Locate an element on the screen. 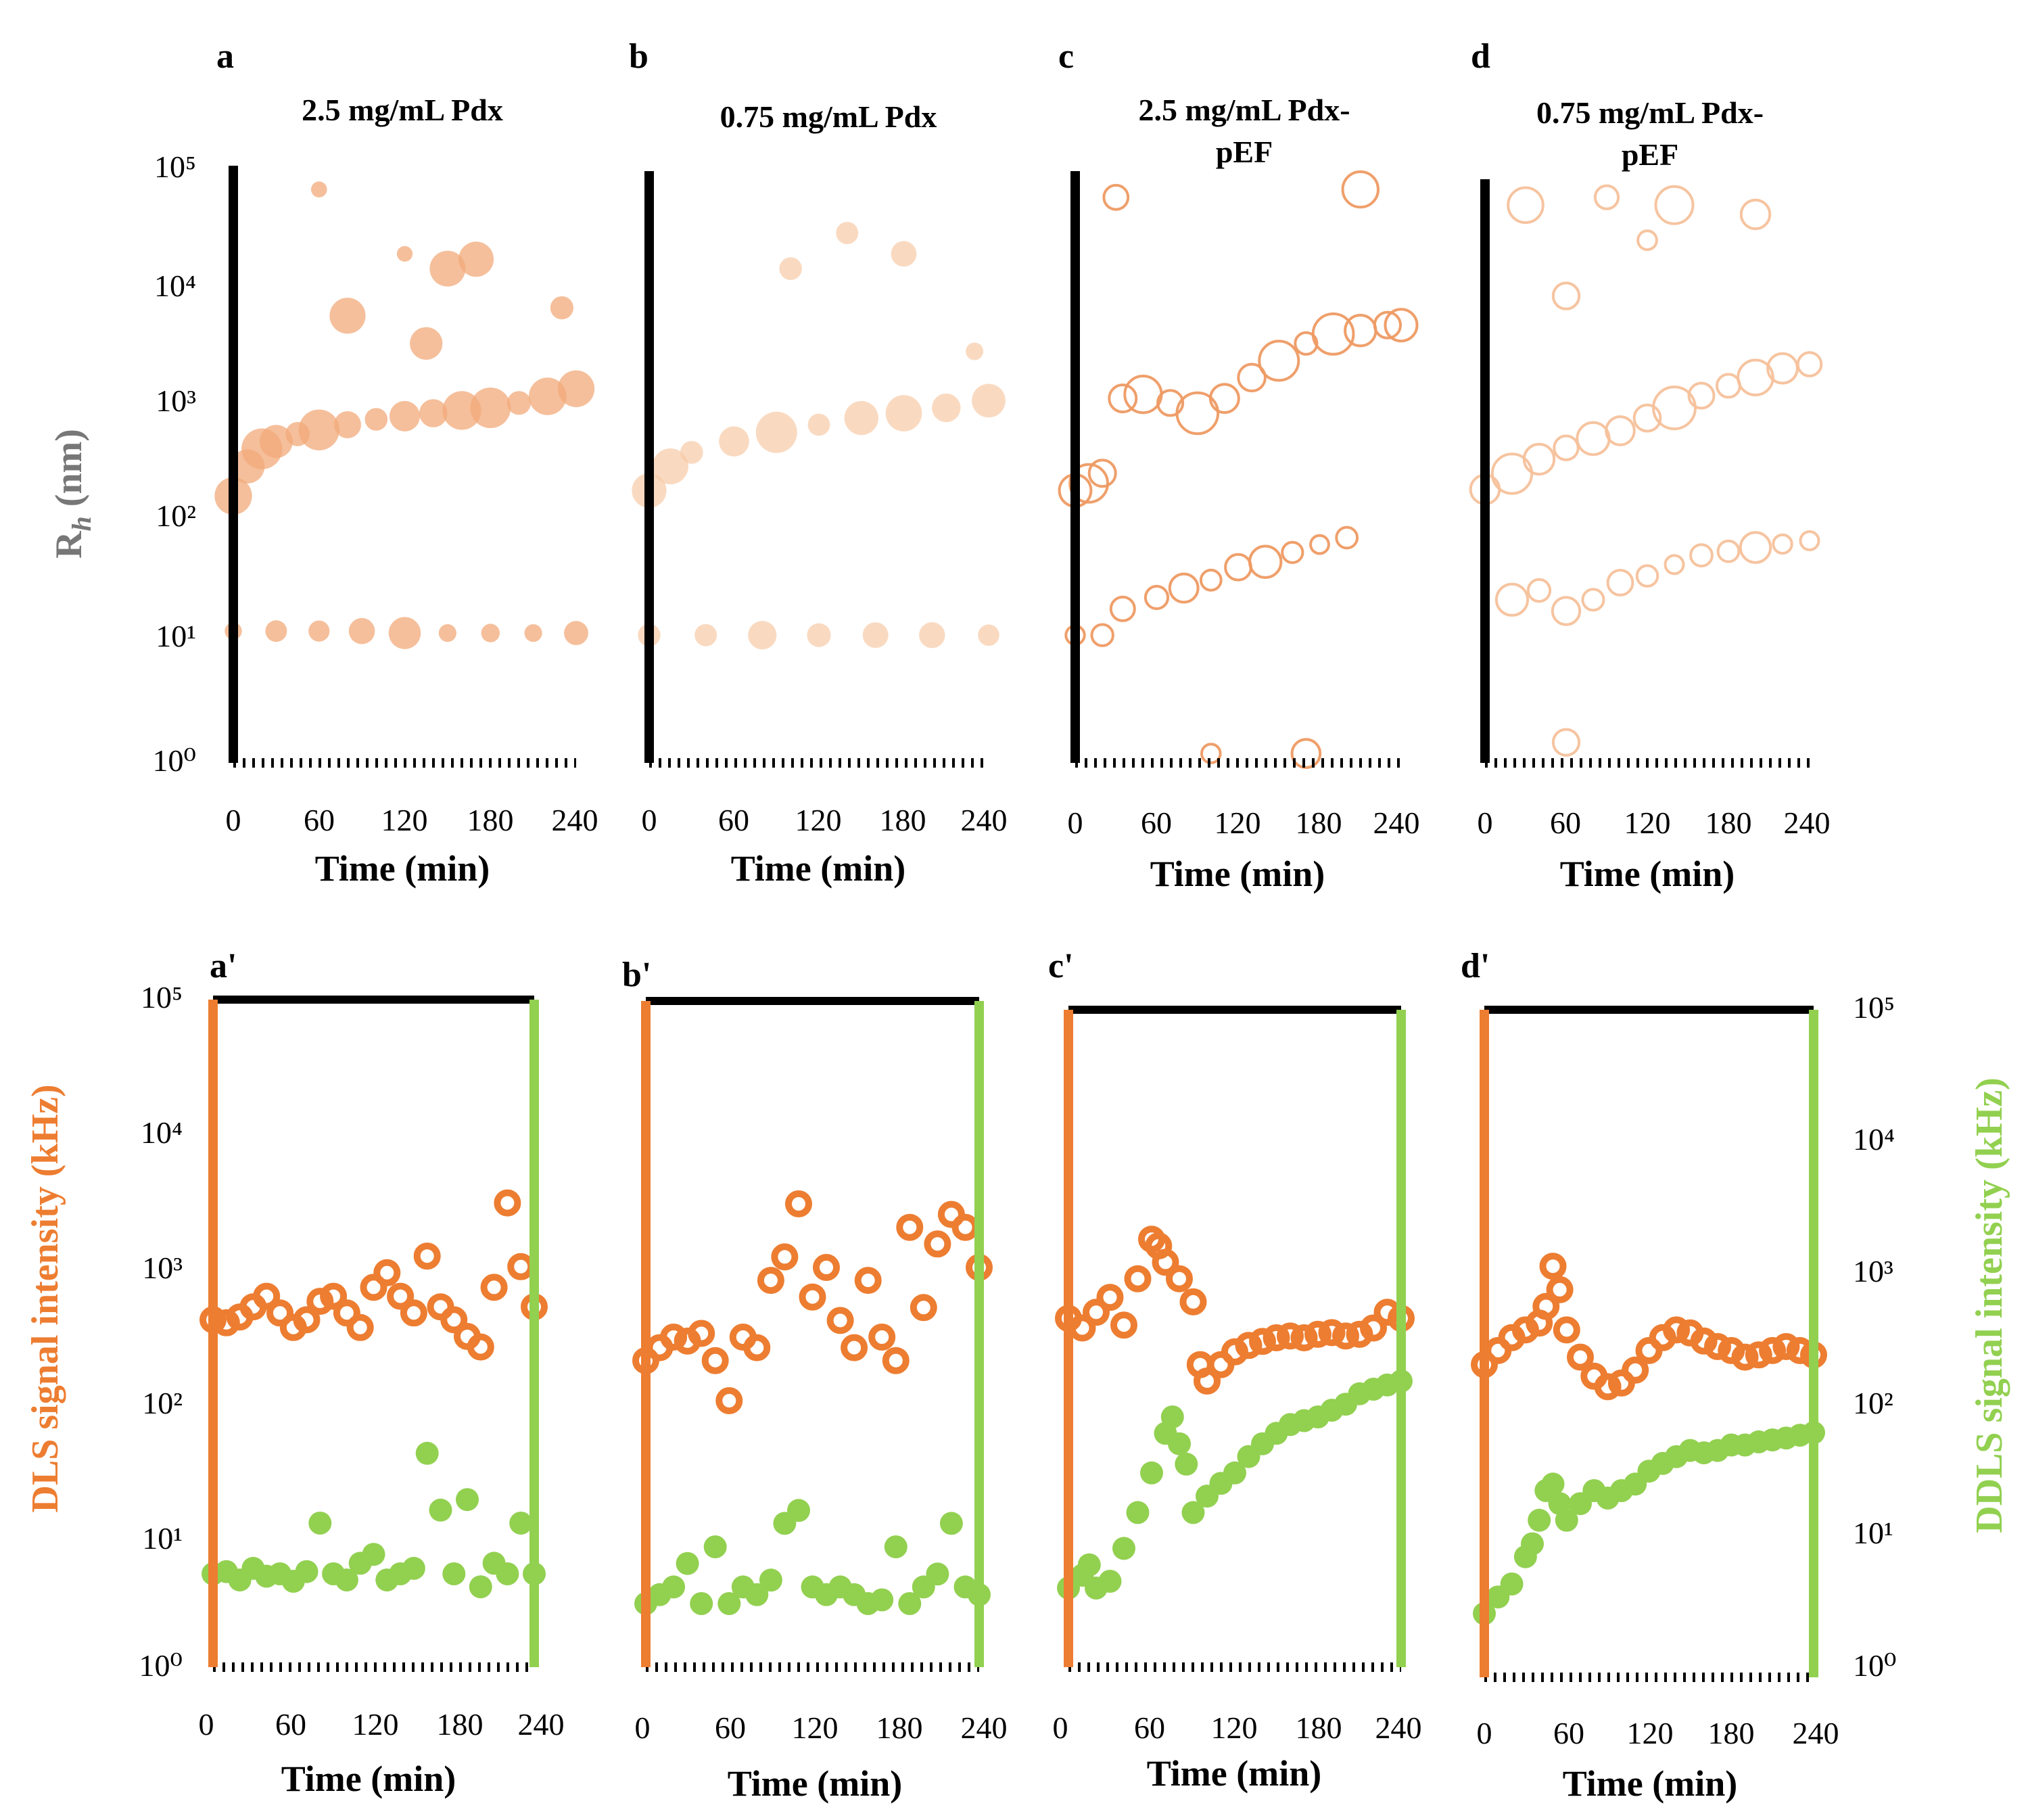 The width and height of the screenshot is (2028, 1820). panel-c-prime: c' 0 60 120 180 240 Time (min) is located at coordinates (1235, 1370).